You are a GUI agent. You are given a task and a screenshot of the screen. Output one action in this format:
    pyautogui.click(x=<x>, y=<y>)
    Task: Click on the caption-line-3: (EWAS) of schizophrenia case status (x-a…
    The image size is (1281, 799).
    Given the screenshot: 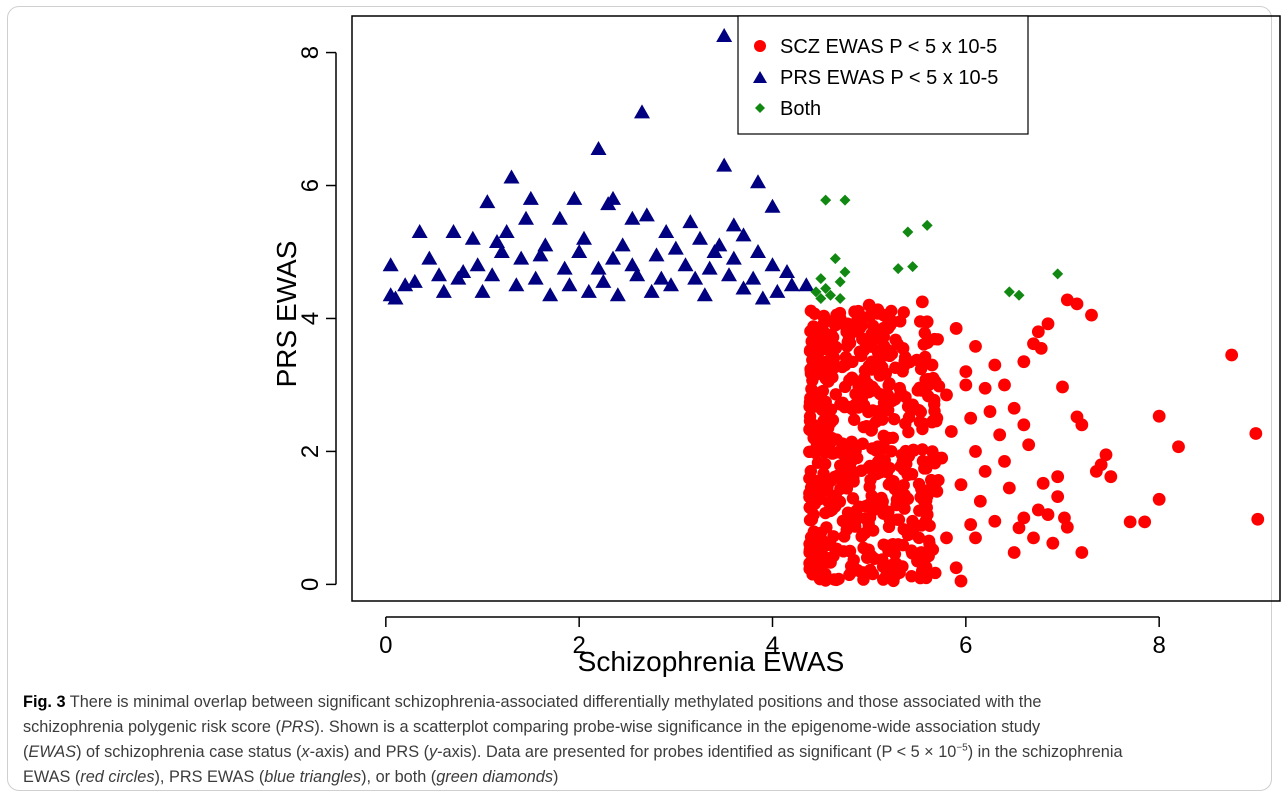 What is the action you would take?
    pyautogui.click(x=638, y=752)
    